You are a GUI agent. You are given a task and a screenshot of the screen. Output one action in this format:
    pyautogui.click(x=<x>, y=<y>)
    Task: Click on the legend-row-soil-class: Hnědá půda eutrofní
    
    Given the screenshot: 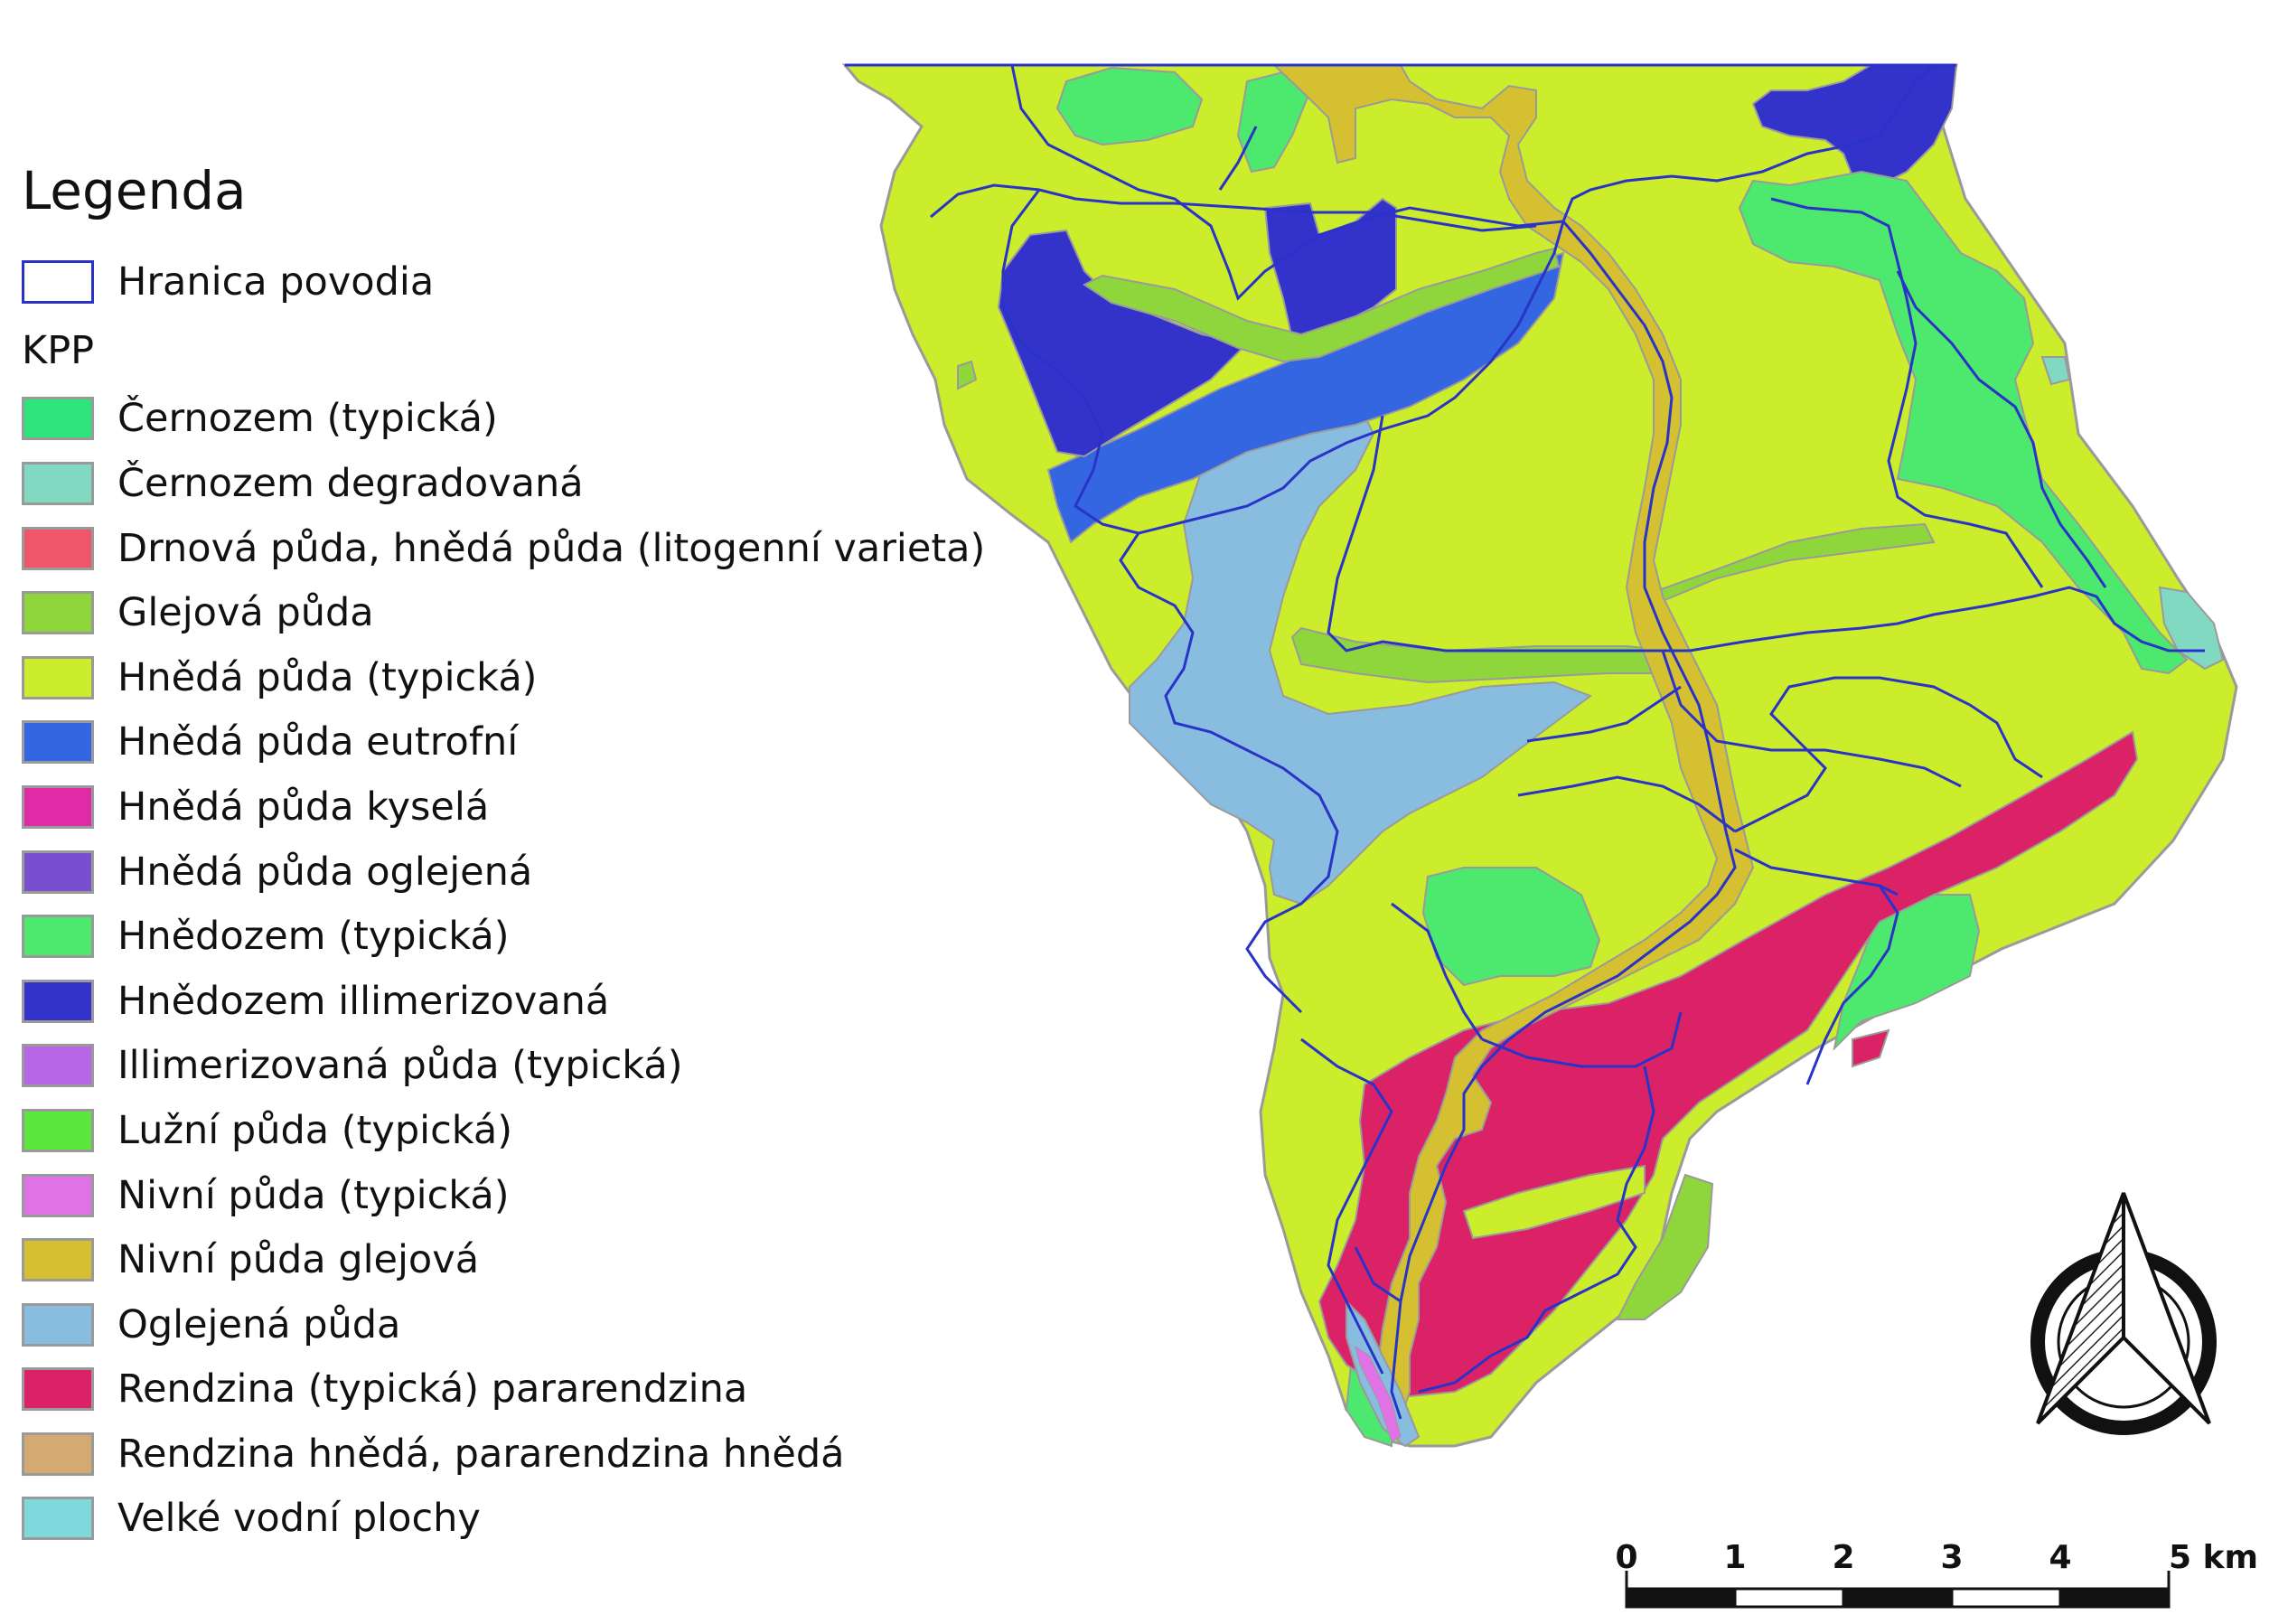 What is the action you would take?
    pyautogui.click(x=504, y=742)
    